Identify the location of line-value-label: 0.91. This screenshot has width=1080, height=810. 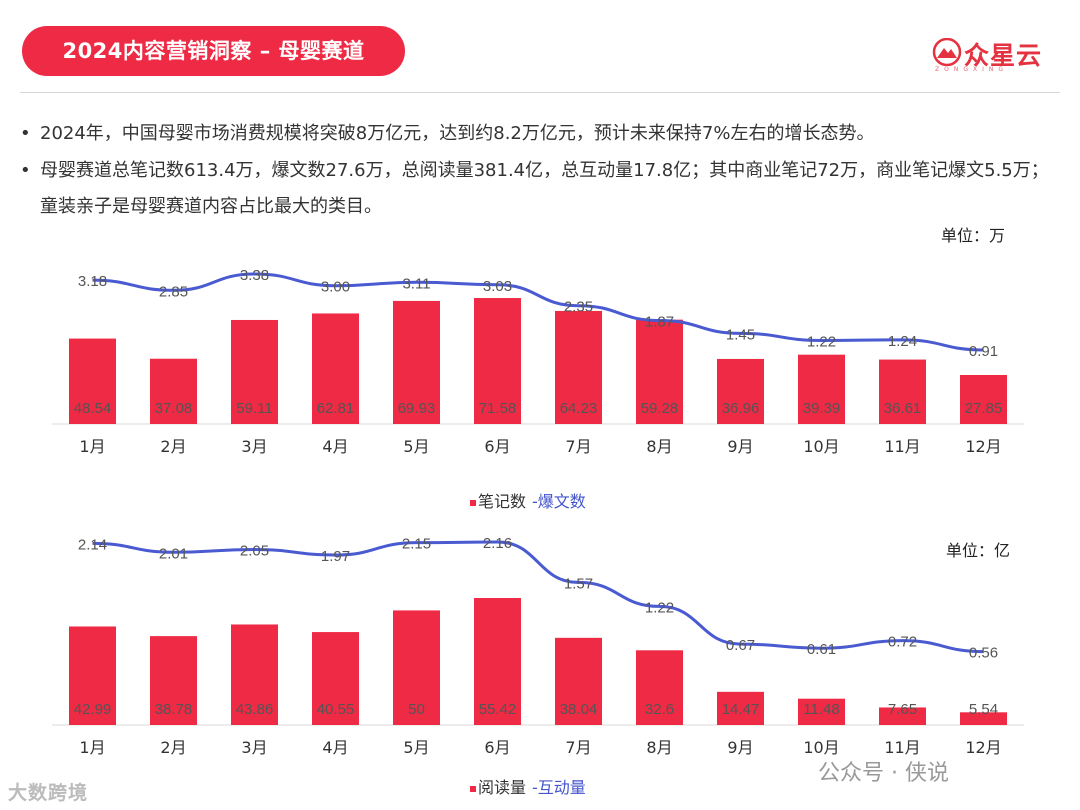
(983, 351).